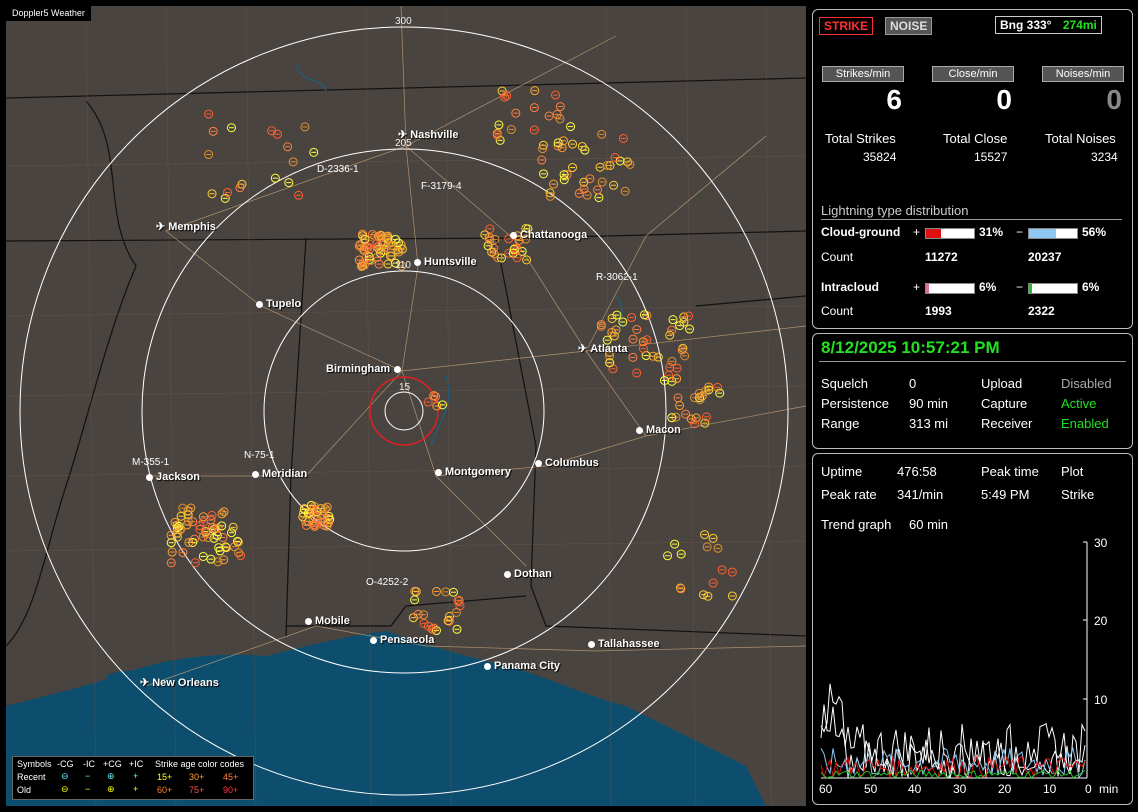 The height and width of the screenshot is (812, 1138). Describe the element at coordinates (165, 790) in the screenshot. I see `age-old-1: 60+` at that location.